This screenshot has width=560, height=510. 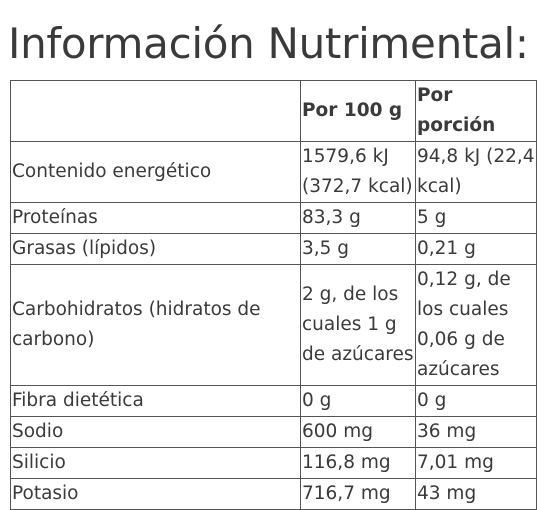 What do you see at coordinates (155, 249) in the screenshot?
I see `nutrient-label: Grasas (lípidos)` at bounding box center [155, 249].